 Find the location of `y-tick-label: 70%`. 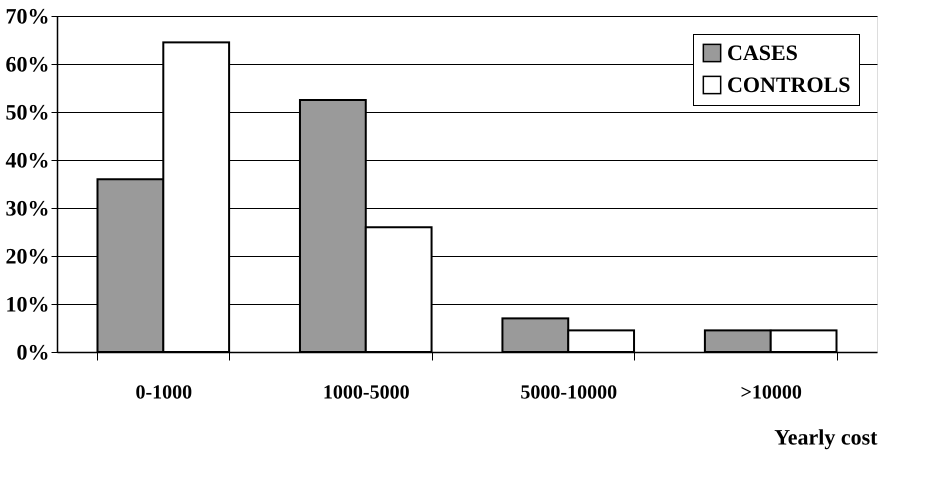

y-tick-label: 70% is located at coordinates (28, 16).